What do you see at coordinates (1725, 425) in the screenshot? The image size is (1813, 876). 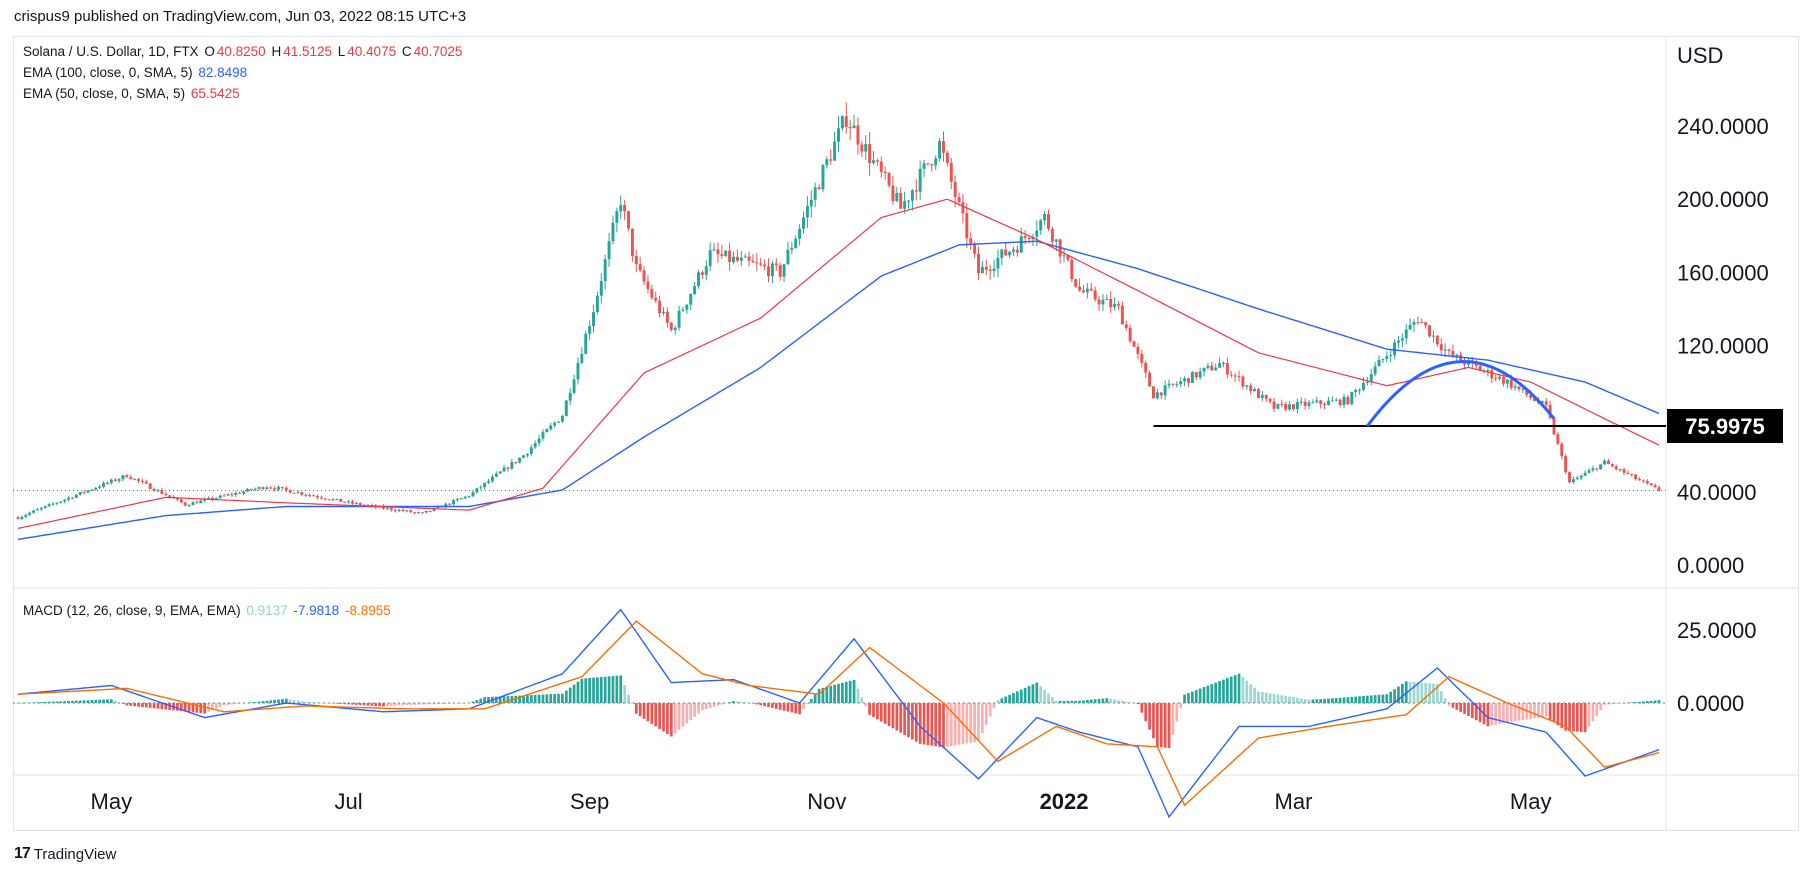 I see `support-price-tag` at bounding box center [1725, 425].